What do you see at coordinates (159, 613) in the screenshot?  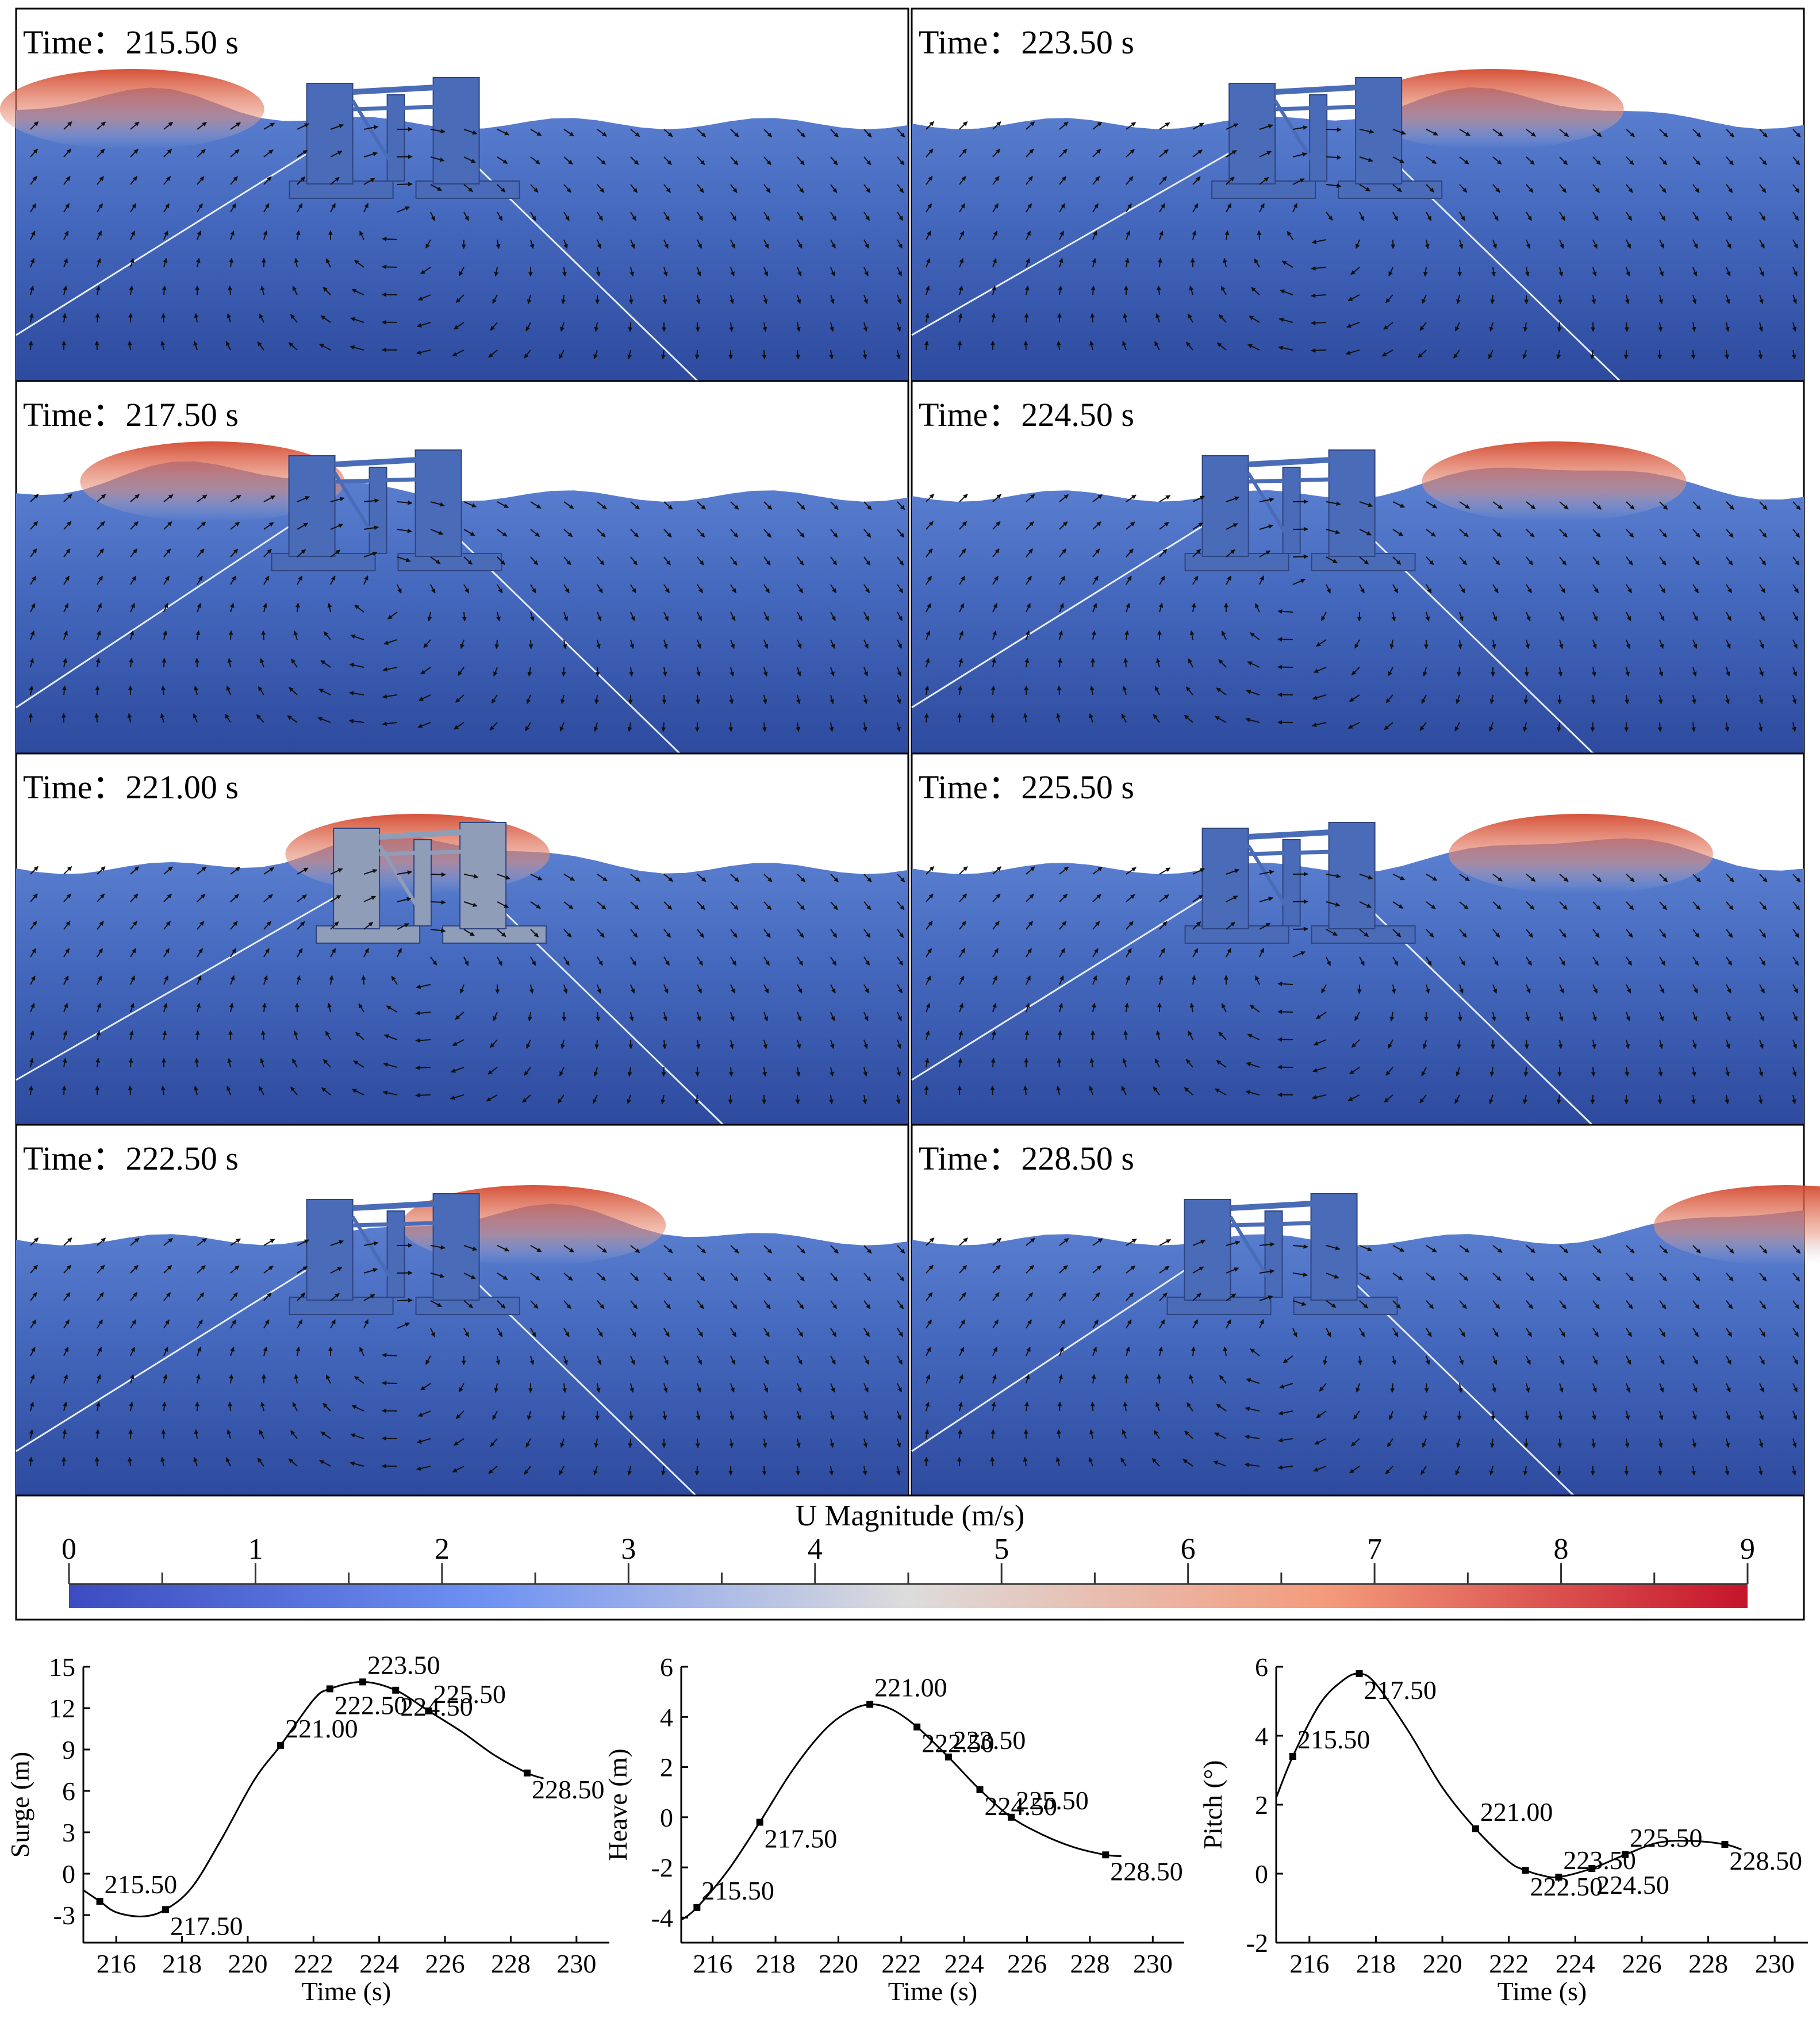 I see `mooring-line` at bounding box center [159, 613].